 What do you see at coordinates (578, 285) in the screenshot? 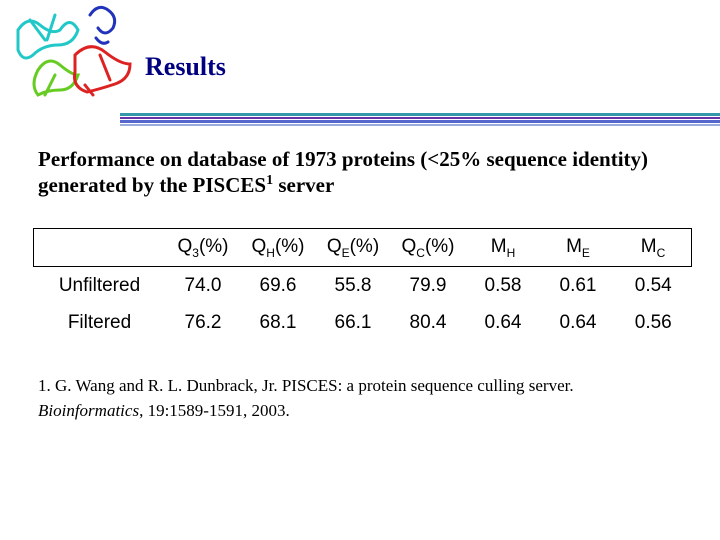
I see `table-cell: 0.61` at bounding box center [578, 285].